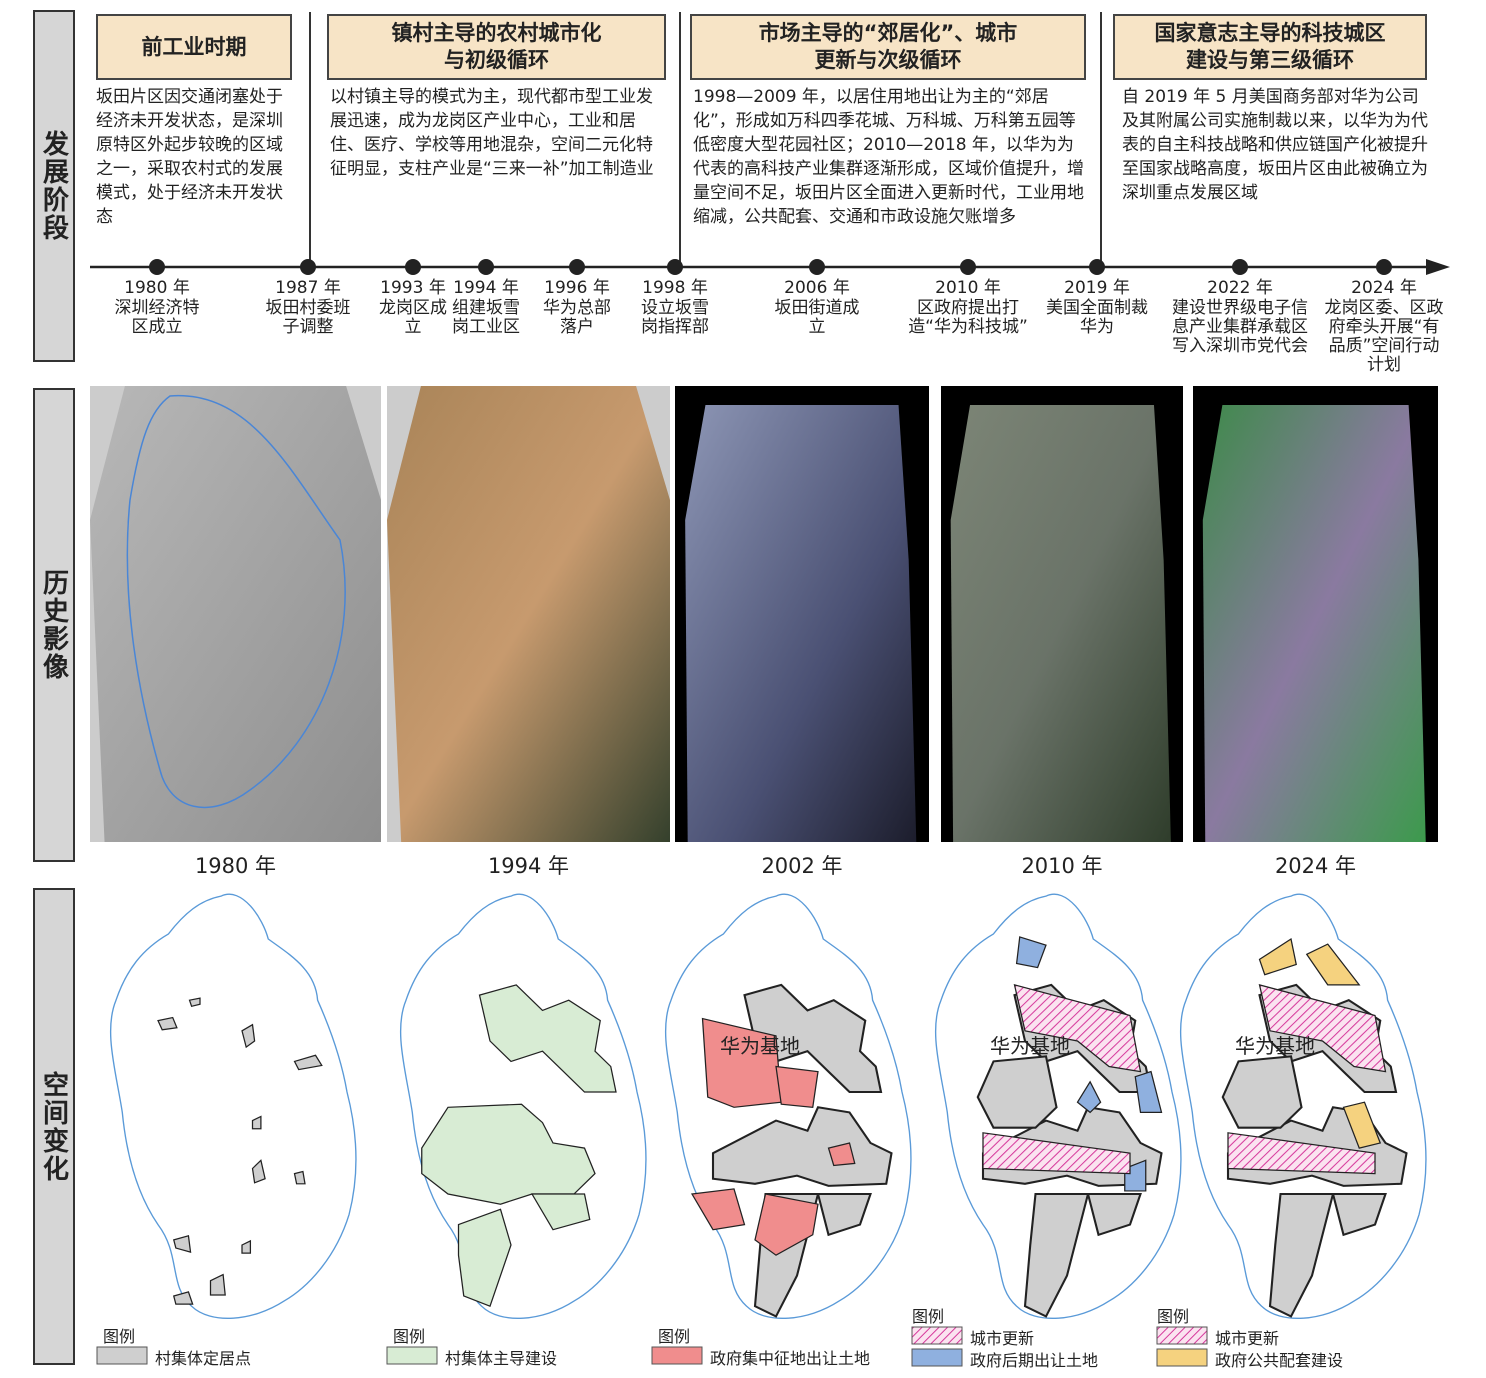 This screenshot has height=1378, width=1486. I want to click on row-label: 历史影像, so click(54, 625).